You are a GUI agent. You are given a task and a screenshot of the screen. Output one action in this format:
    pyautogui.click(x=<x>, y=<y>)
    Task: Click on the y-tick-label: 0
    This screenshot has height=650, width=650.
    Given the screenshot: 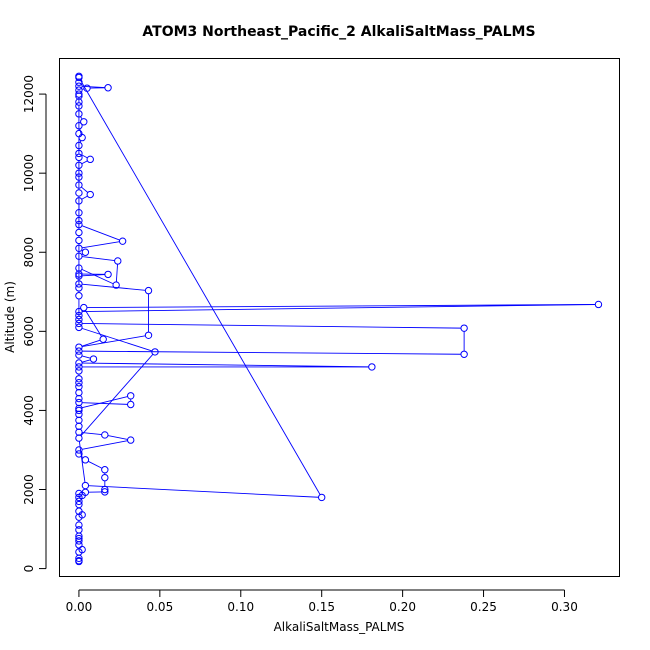 What is the action you would take?
    pyautogui.click(x=29, y=569)
    